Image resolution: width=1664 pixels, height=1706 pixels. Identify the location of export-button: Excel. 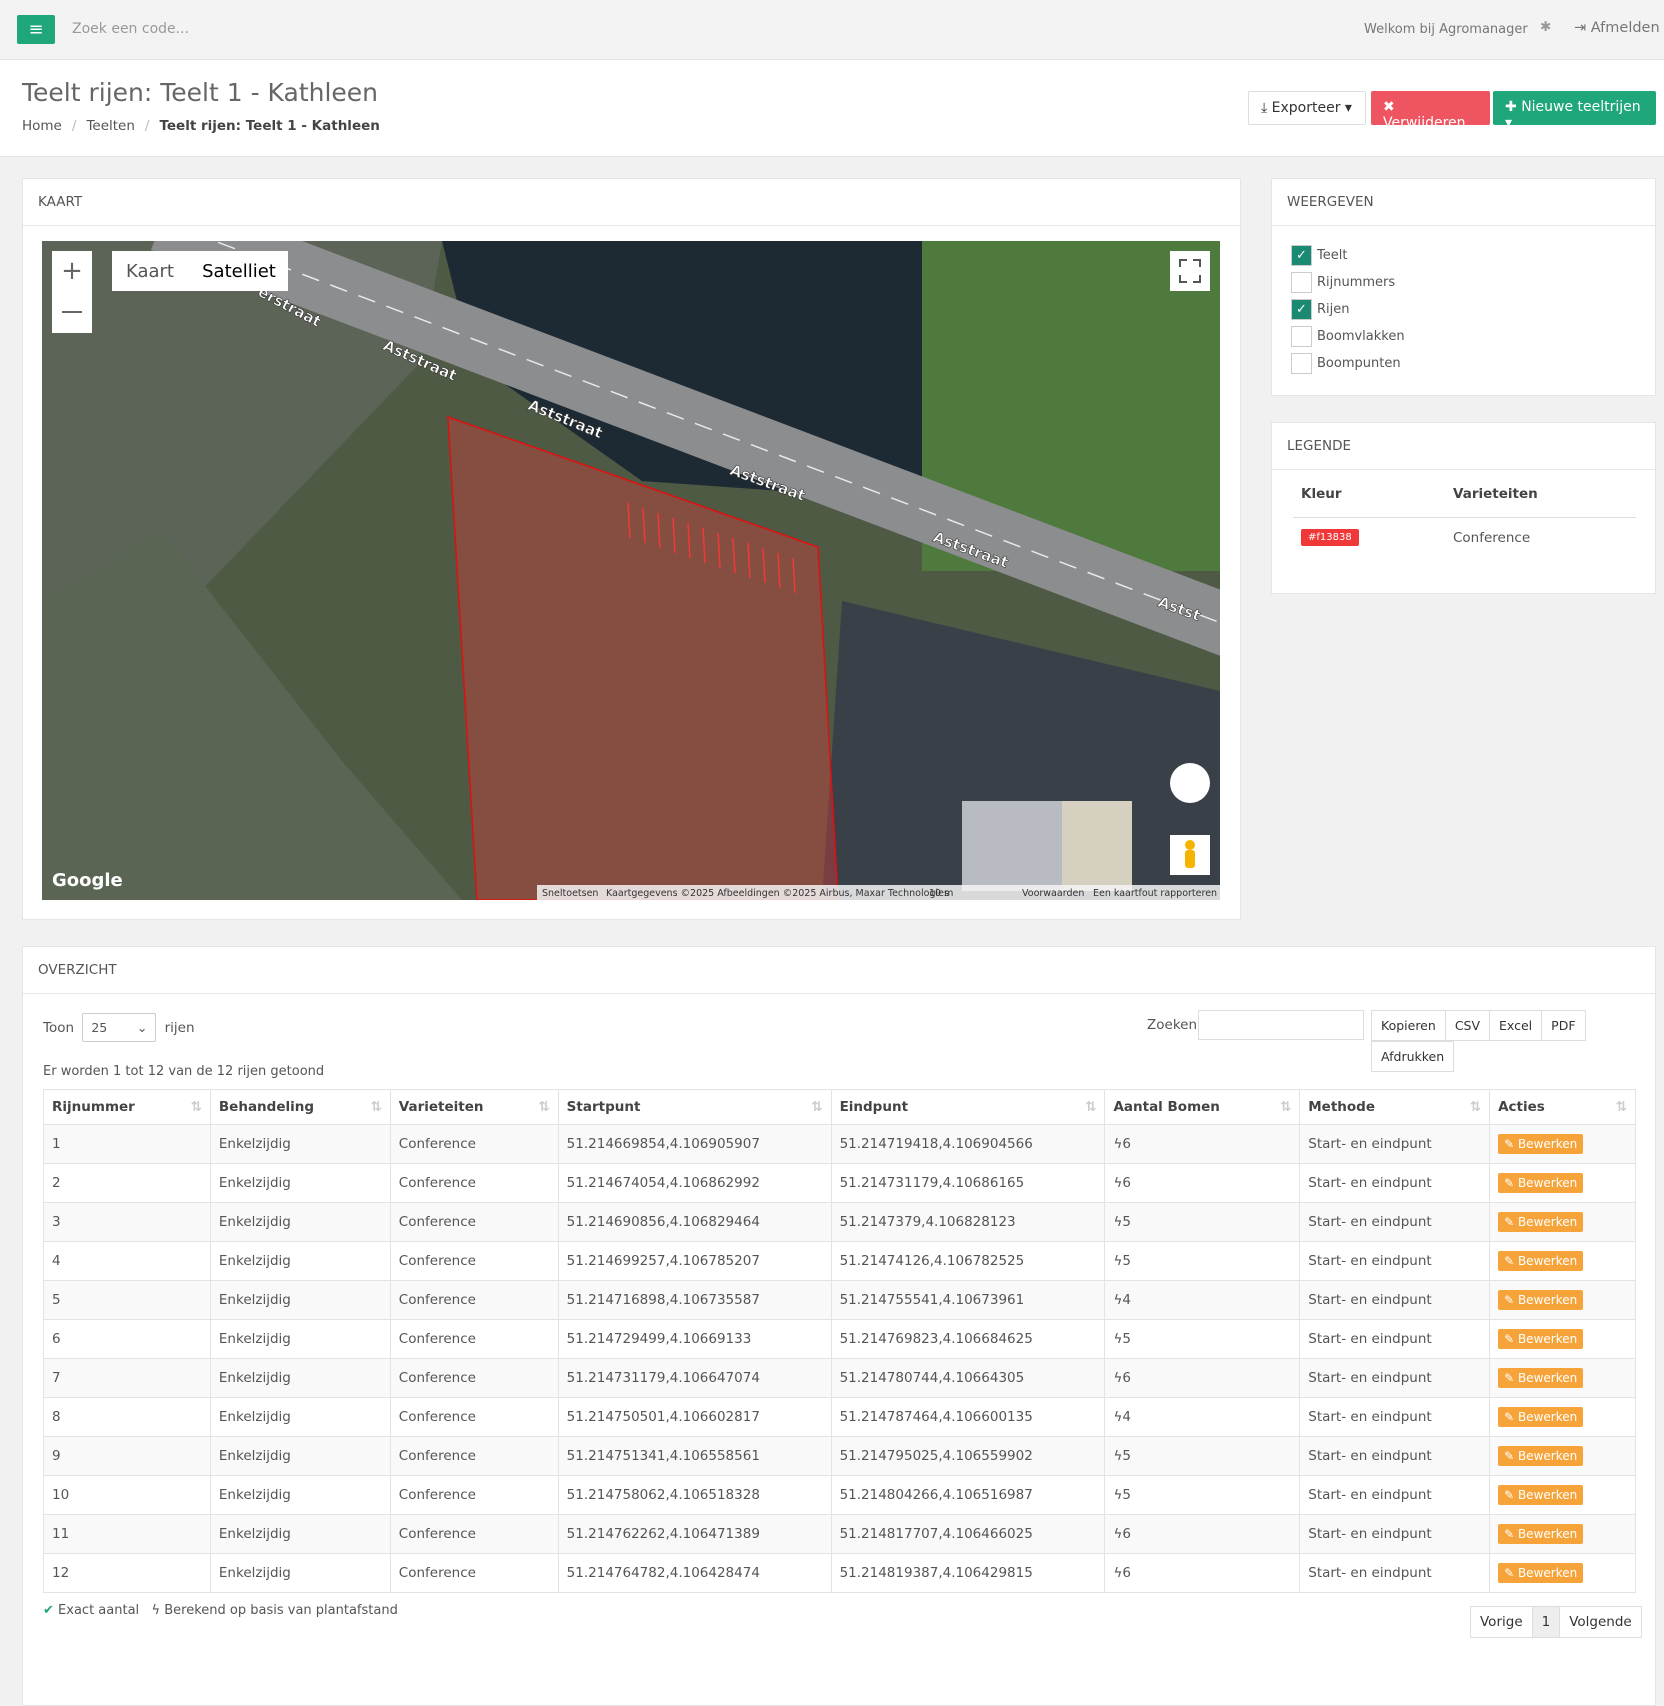
(1516, 1025).